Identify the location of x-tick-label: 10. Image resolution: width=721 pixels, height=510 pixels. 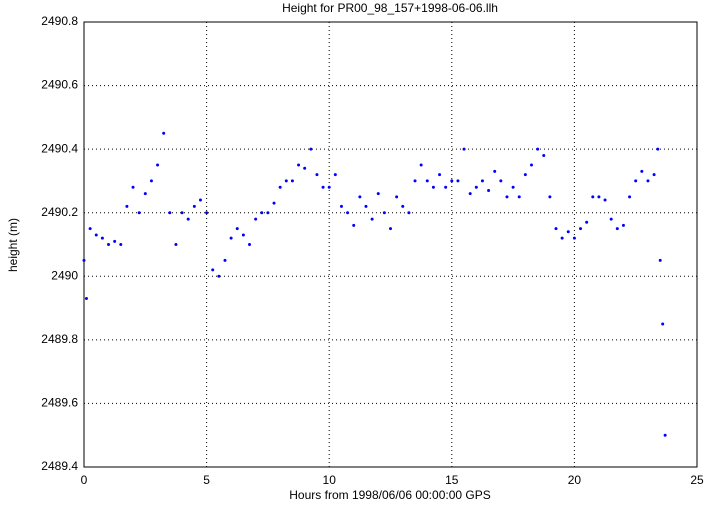
(330, 480).